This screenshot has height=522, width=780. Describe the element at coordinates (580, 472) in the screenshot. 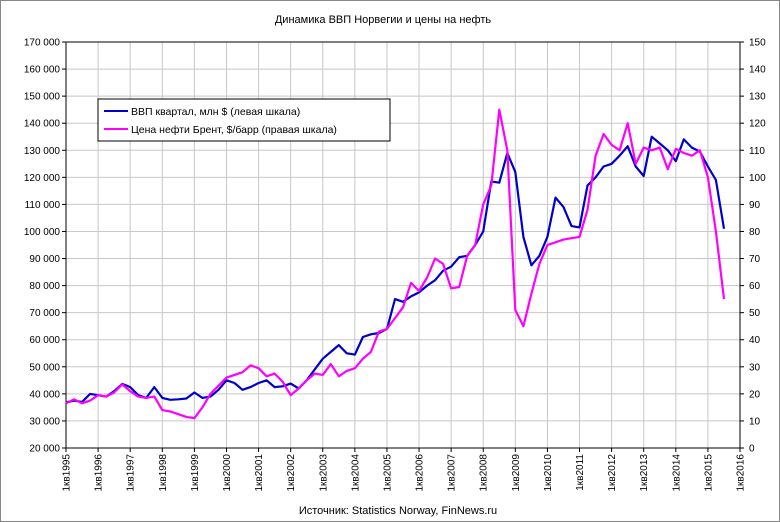

I see `x-tick-label: 1кв2011` at that location.